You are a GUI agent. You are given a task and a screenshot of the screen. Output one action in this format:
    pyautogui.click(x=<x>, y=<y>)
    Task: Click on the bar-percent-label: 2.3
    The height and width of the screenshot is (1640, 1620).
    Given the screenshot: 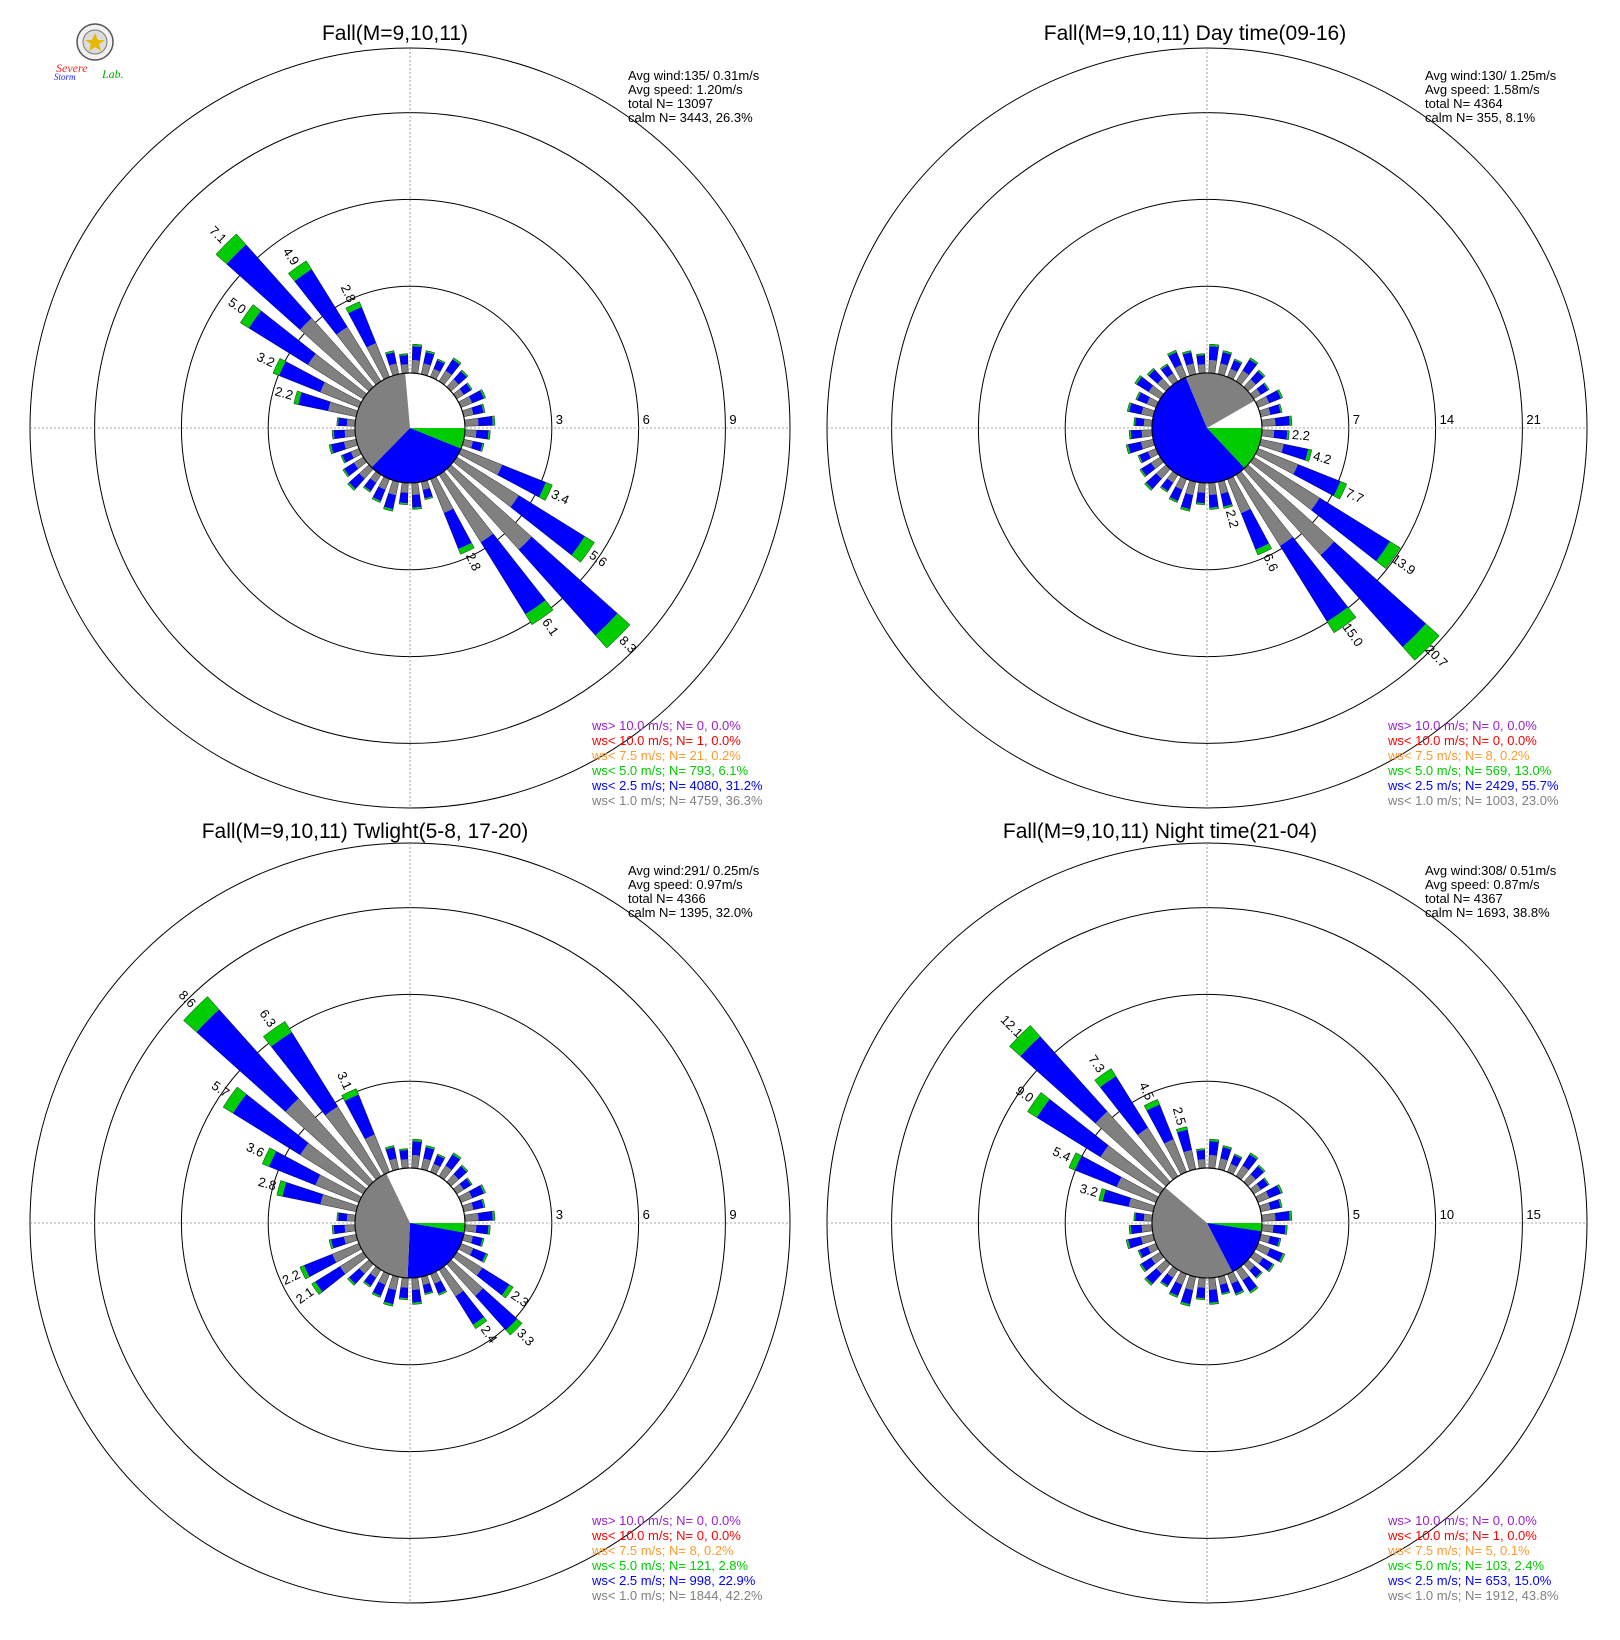 What is the action you would take?
    pyautogui.click(x=519, y=1298)
    